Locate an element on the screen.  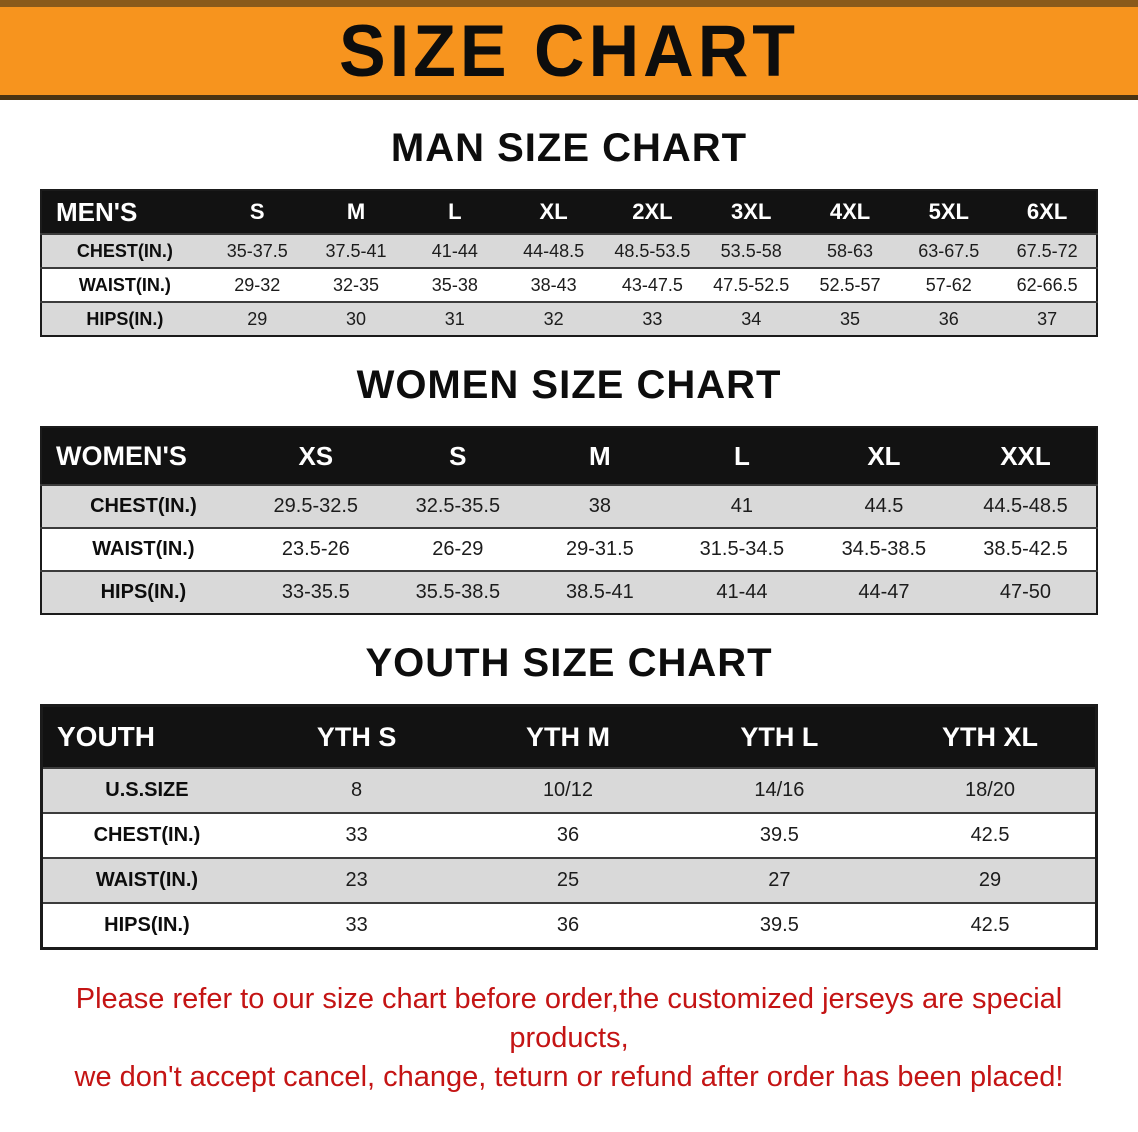
size-value-cell: 48.5-53.5 is located at coordinates (652, 250).